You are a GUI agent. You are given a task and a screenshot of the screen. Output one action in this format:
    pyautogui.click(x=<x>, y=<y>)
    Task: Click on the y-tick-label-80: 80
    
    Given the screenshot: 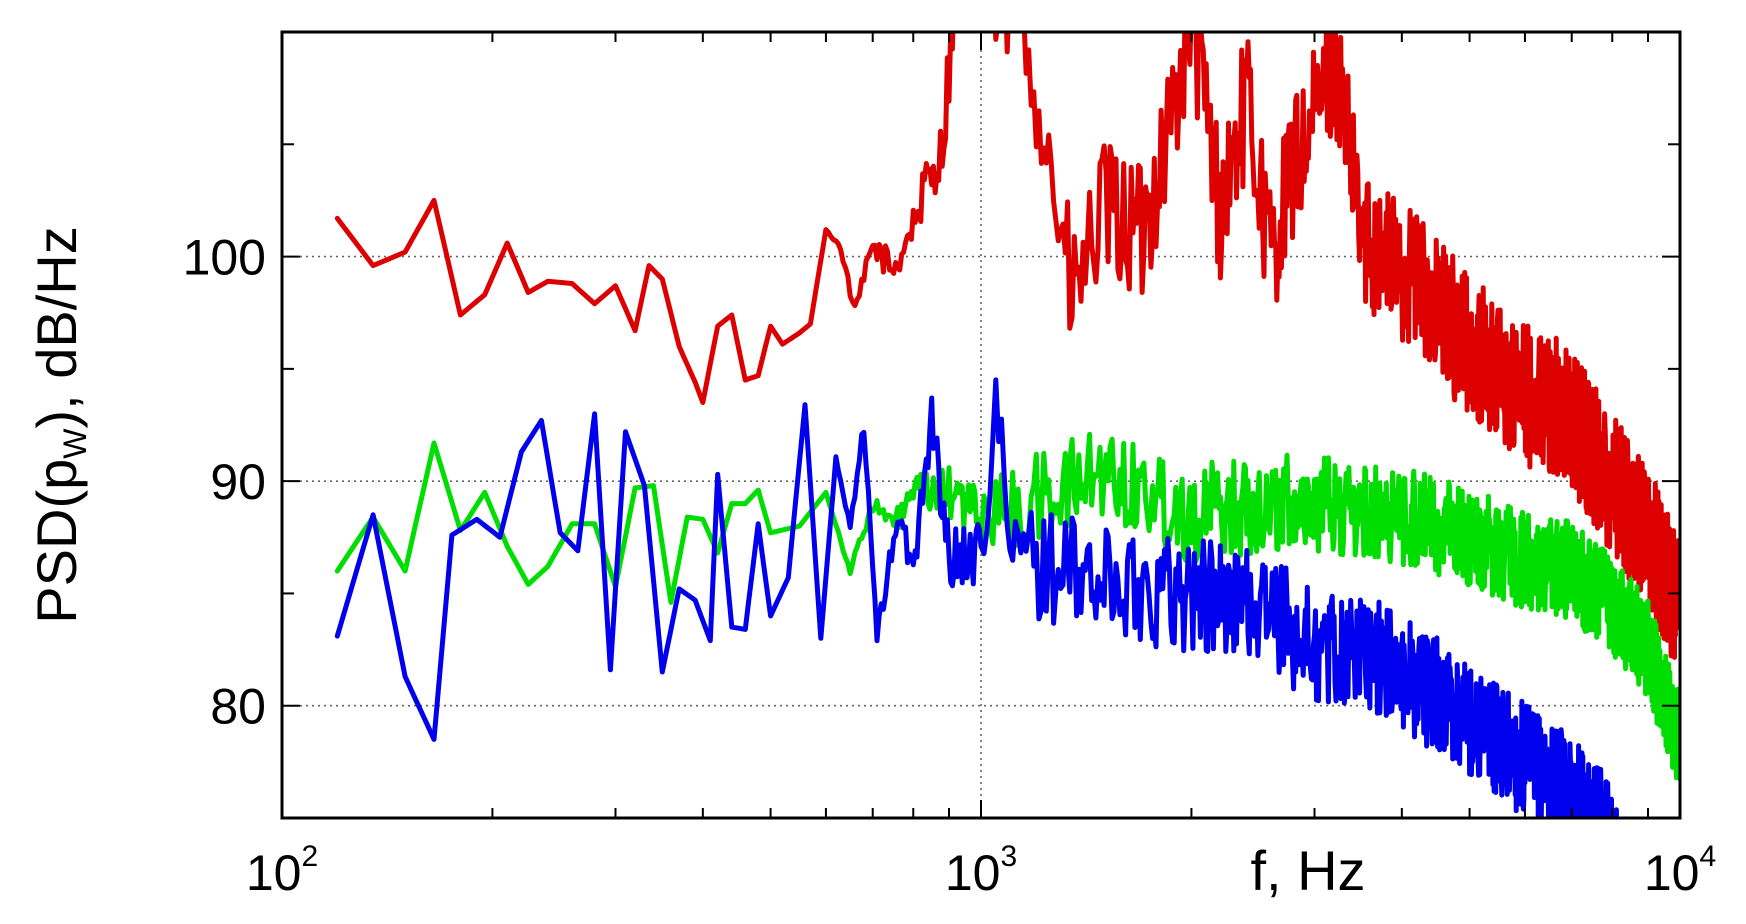 What is the action you would take?
    pyautogui.click(x=238, y=707)
    